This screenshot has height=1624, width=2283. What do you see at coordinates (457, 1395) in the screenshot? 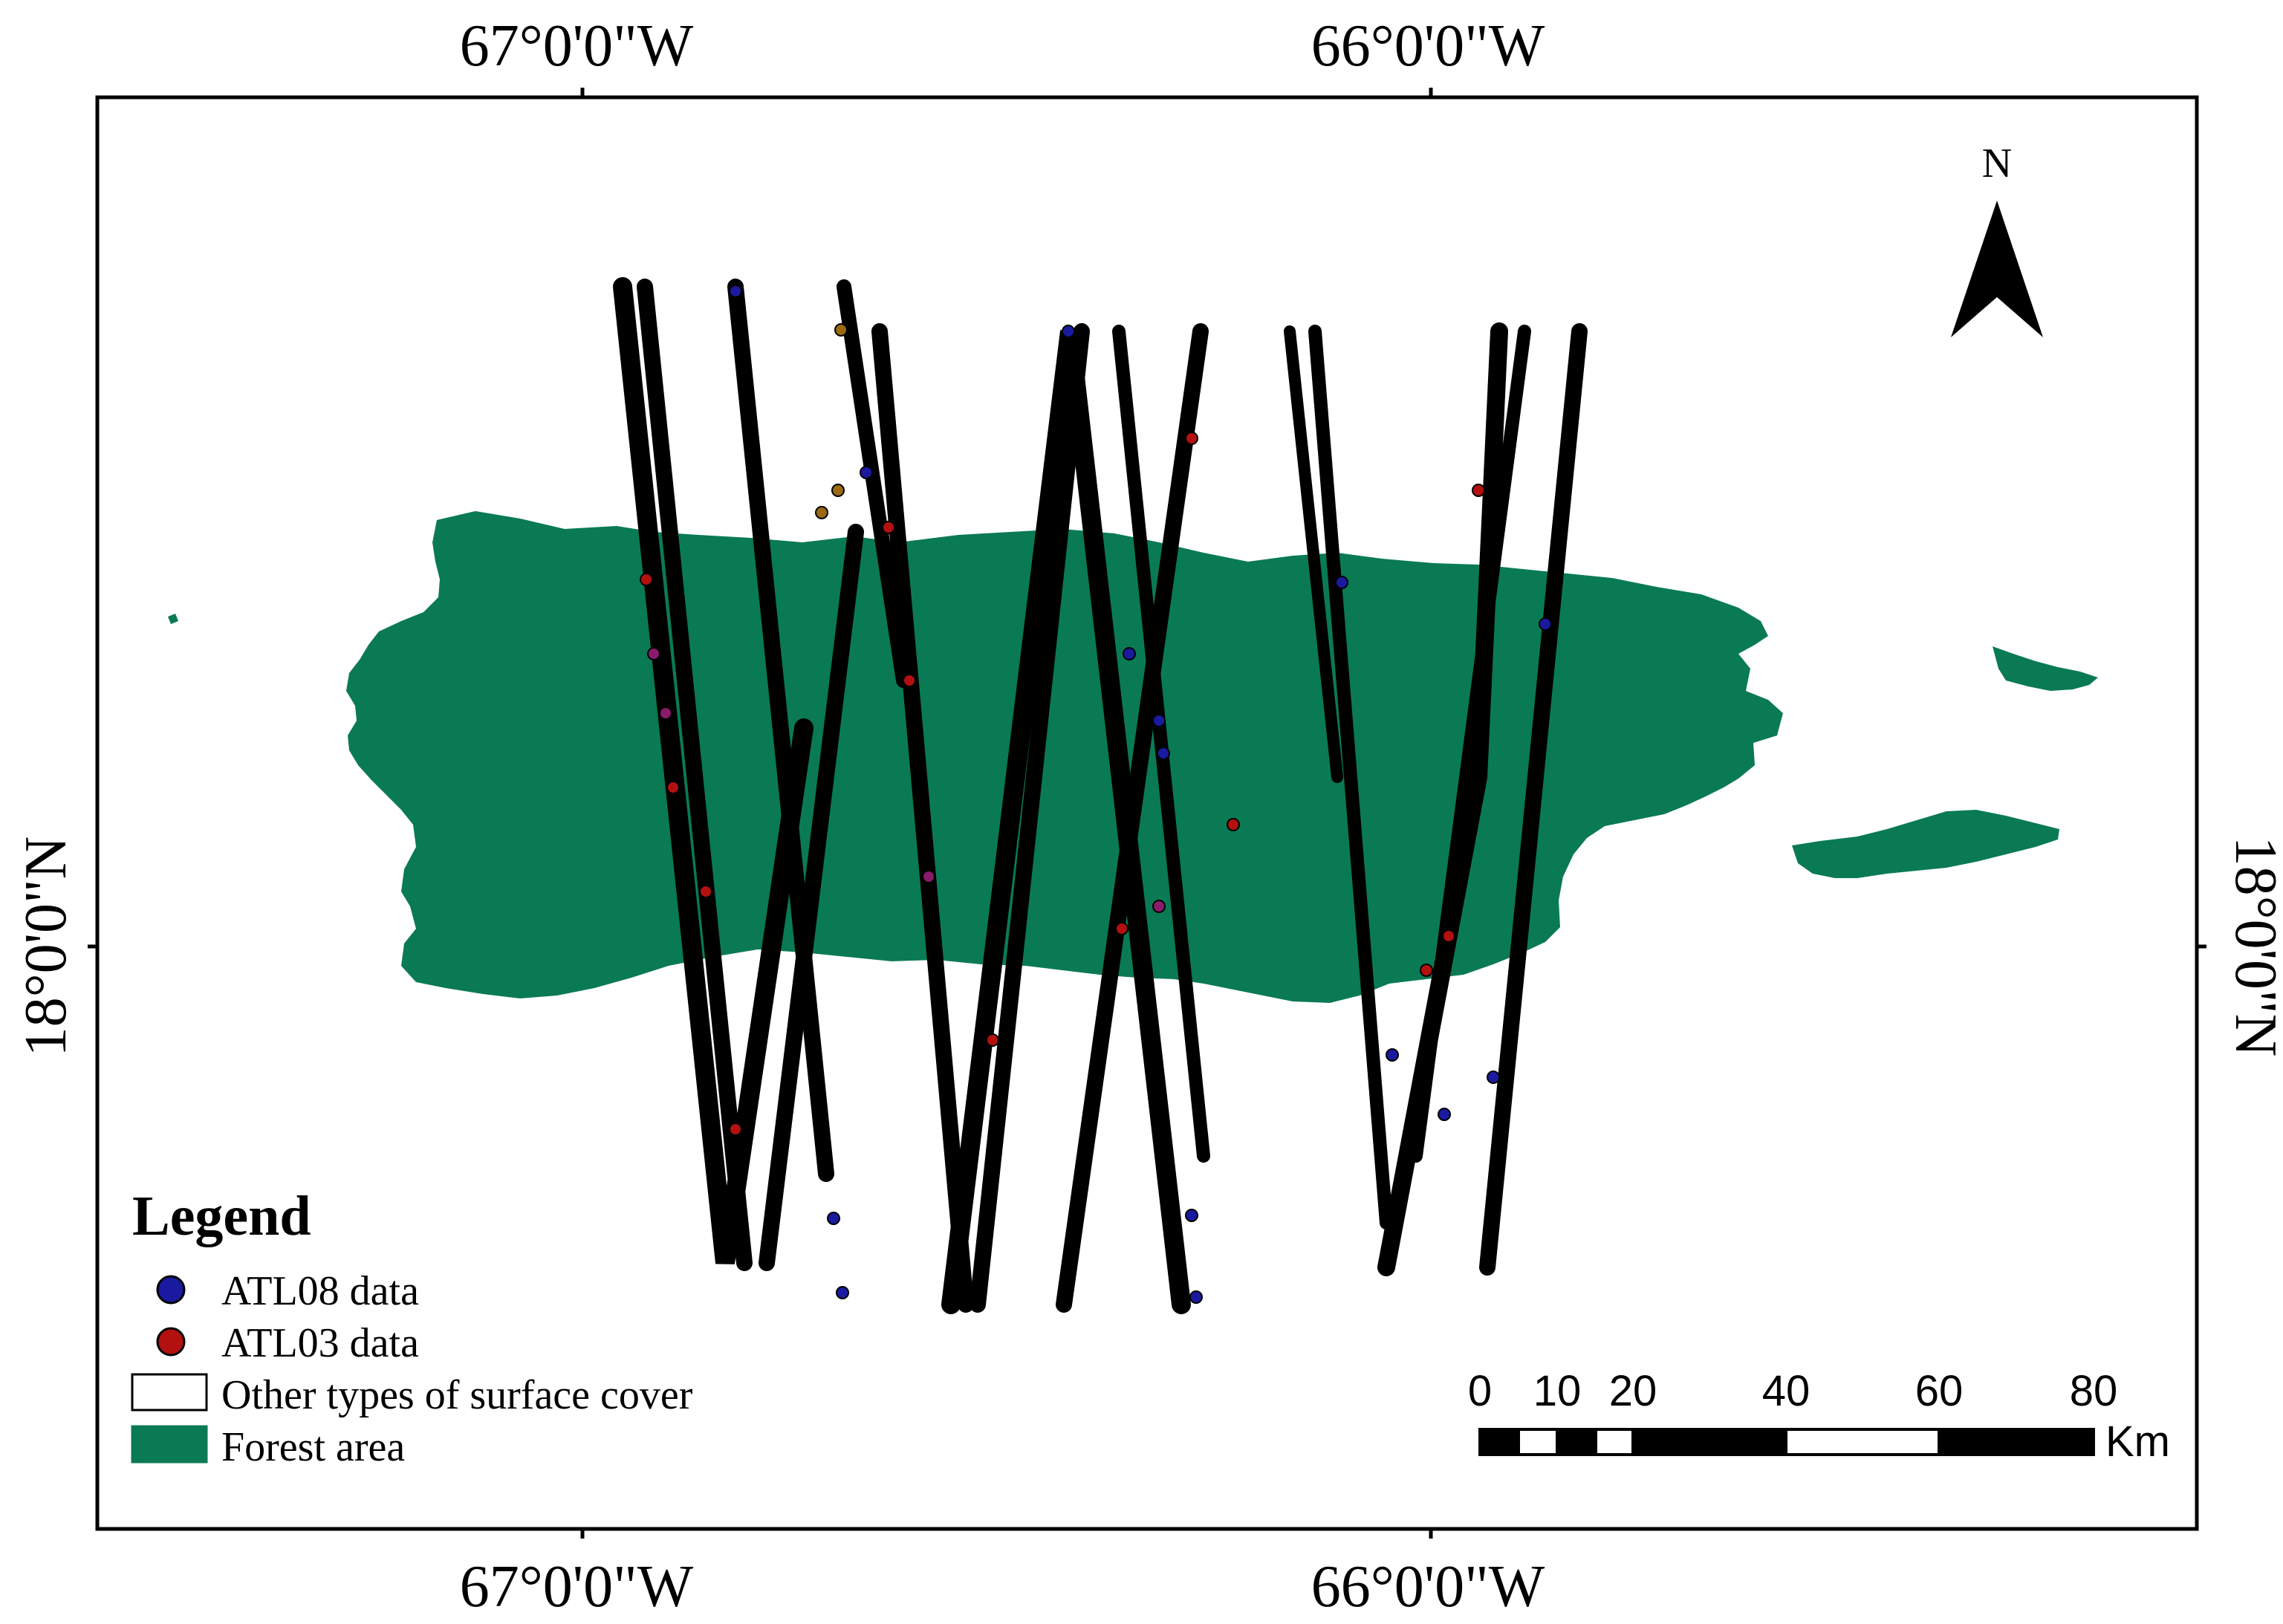
I see `legend-other-cover-label: Other types of surface cover` at bounding box center [457, 1395].